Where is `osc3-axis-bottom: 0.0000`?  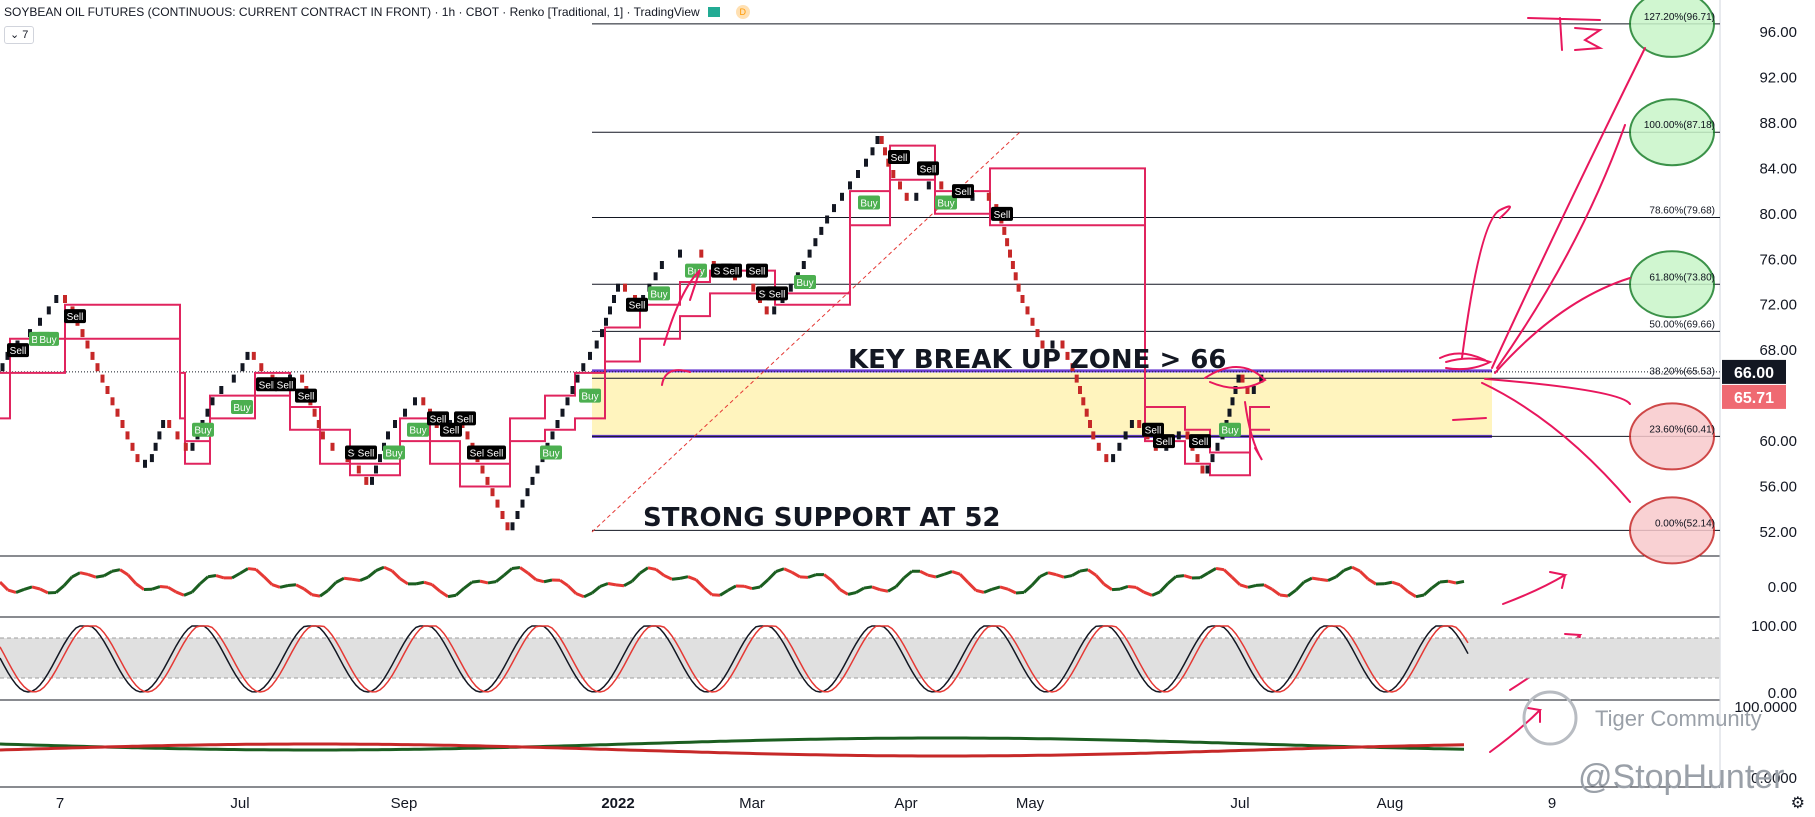
osc3-axis-bottom: 0.0000 is located at coordinates (1774, 778).